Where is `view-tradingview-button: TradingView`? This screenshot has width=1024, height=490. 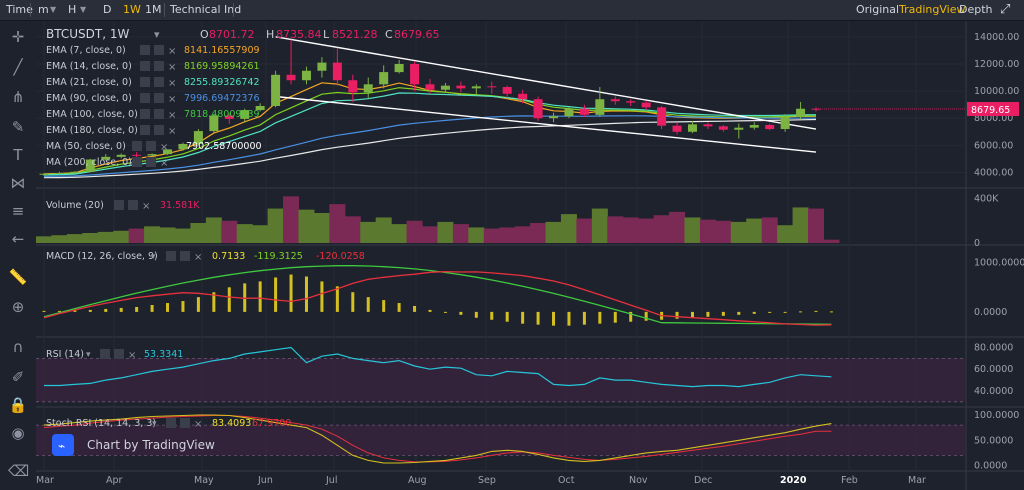
view-tradingview-button: TradingView is located at coordinates (932, 9).